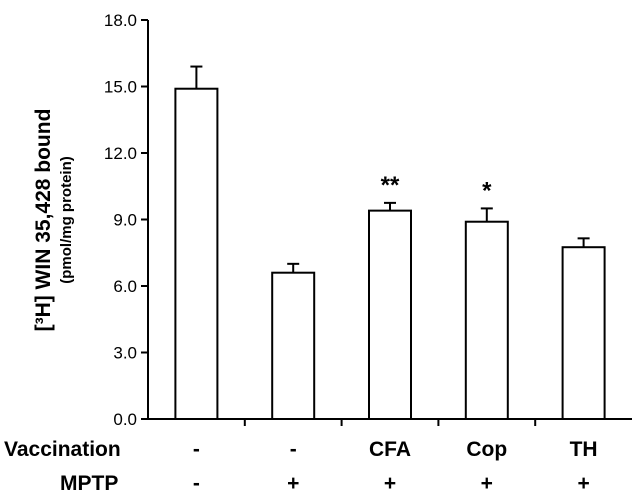  I want to click on vaccination-label: TH, so click(584, 449).